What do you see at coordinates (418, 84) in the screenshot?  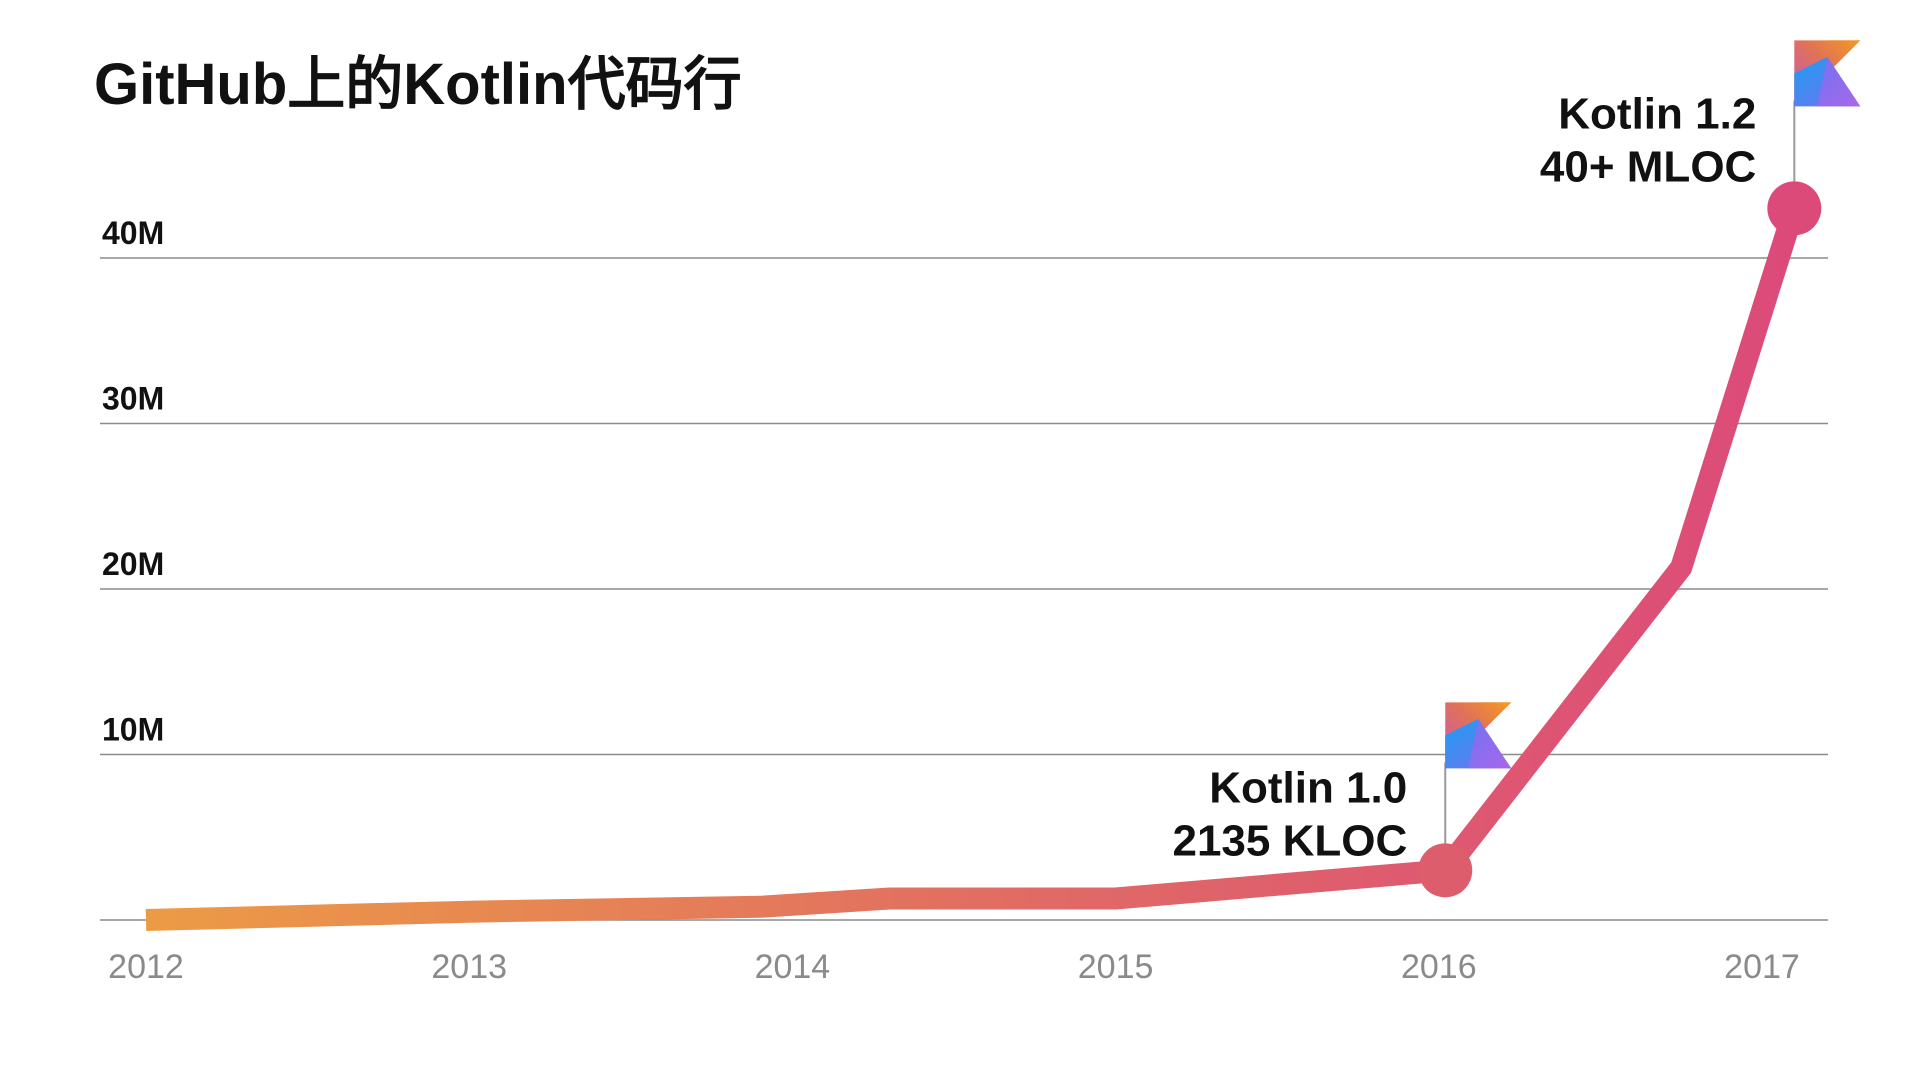 I see `chart-title: GitHub上的Kotlin代码行` at bounding box center [418, 84].